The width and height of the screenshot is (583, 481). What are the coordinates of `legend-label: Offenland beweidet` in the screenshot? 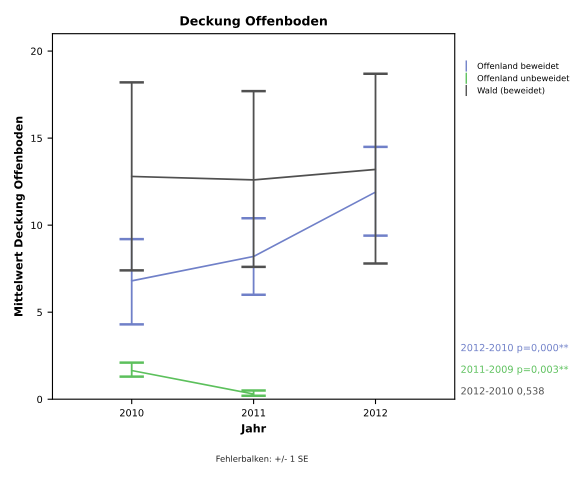 It's located at (518, 66).